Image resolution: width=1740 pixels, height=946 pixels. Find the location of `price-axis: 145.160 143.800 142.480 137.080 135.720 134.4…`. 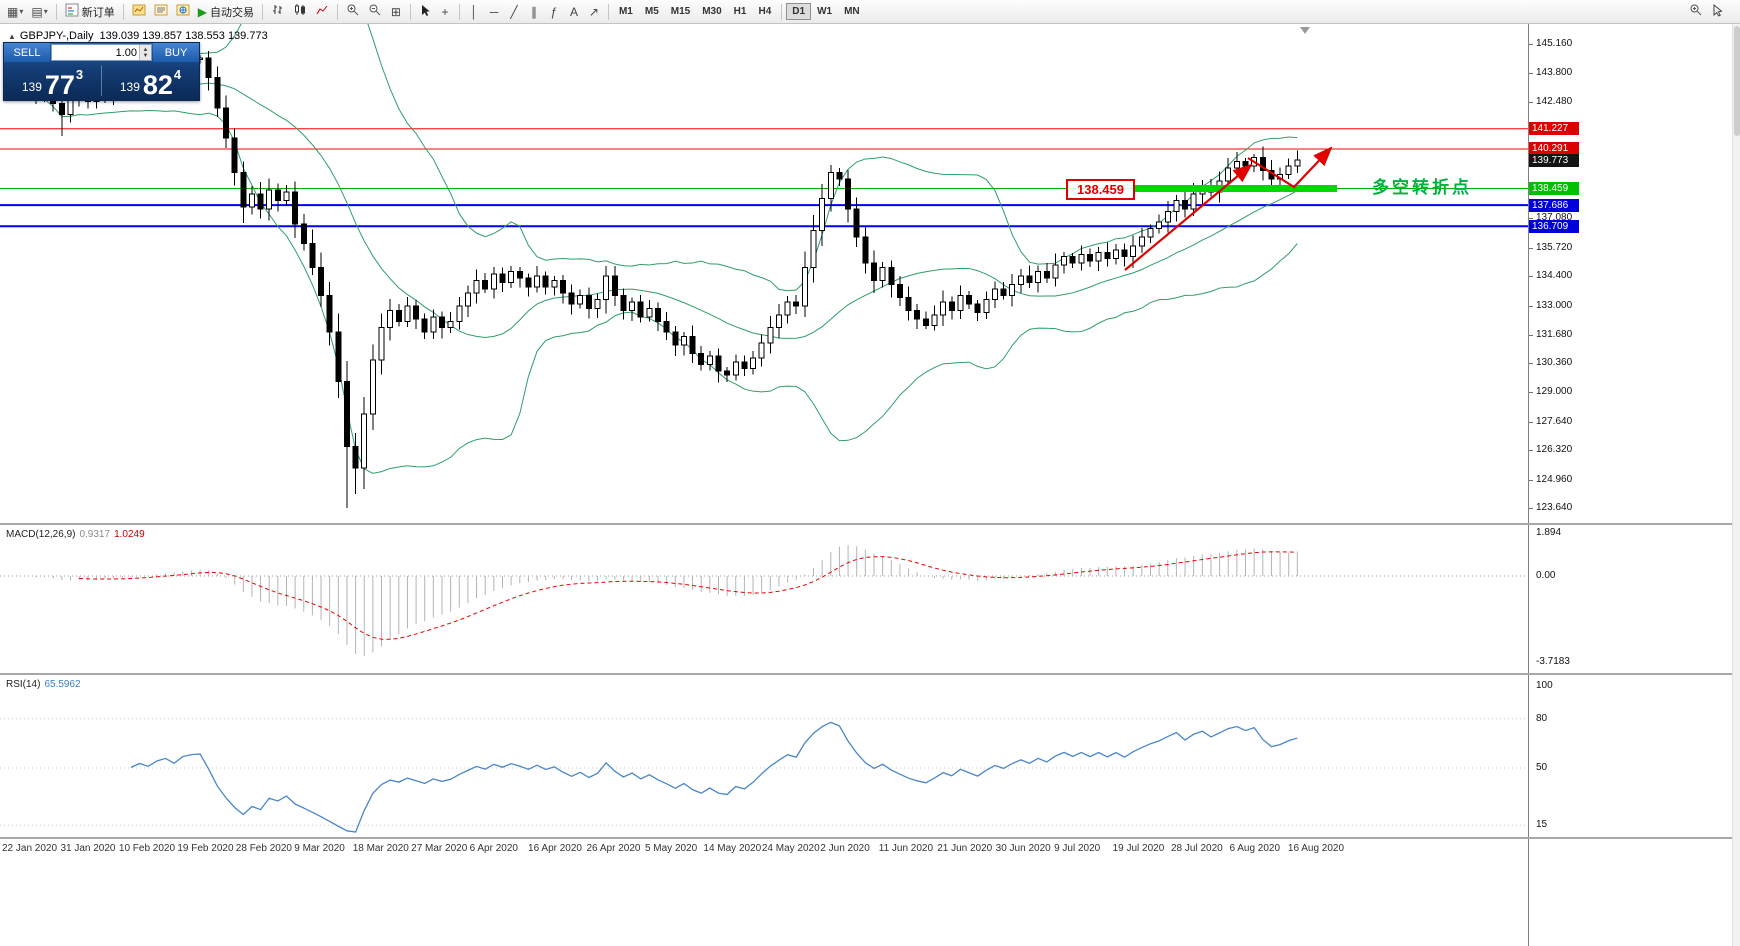

price-axis: 145.160 143.800 142.480 137.080 135.720 134.4… is located at coordinates (1630, 485).